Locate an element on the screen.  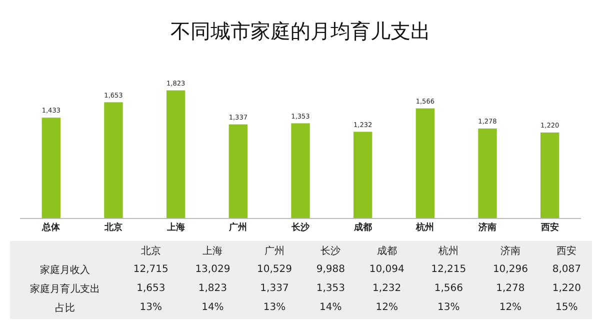
data-label: 13,029 is located at coordinates (213, 270).